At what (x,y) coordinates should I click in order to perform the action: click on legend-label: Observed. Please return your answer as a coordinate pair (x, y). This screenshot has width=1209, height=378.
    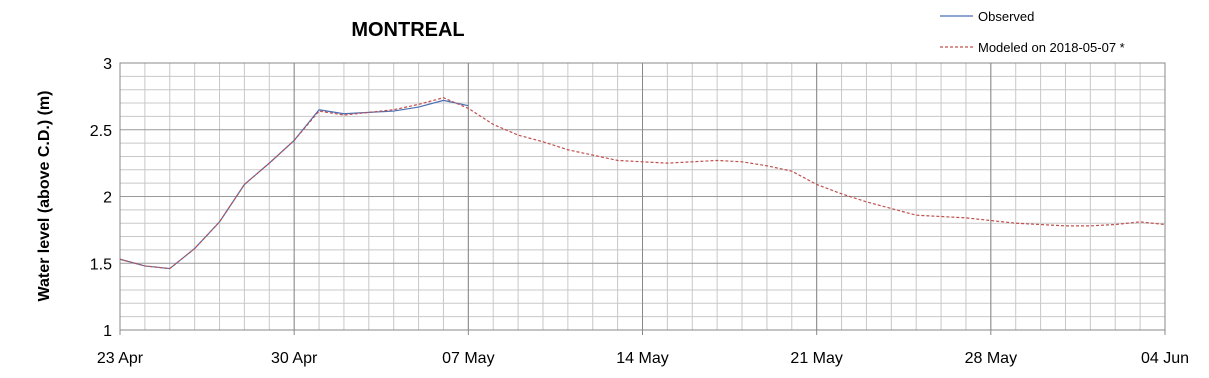
    Looking at the image, I should click on (1006, 16).